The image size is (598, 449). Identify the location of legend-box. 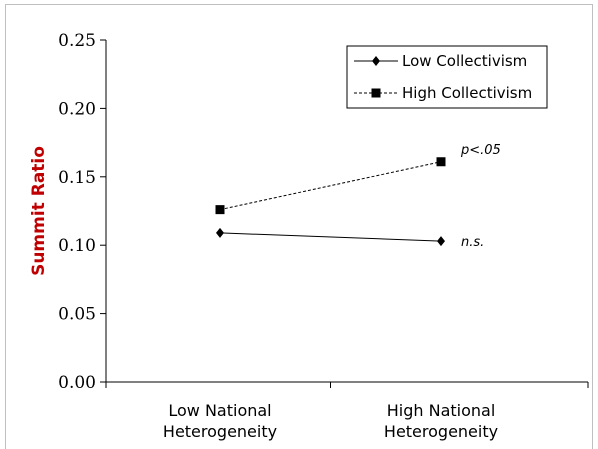
(447, 77).